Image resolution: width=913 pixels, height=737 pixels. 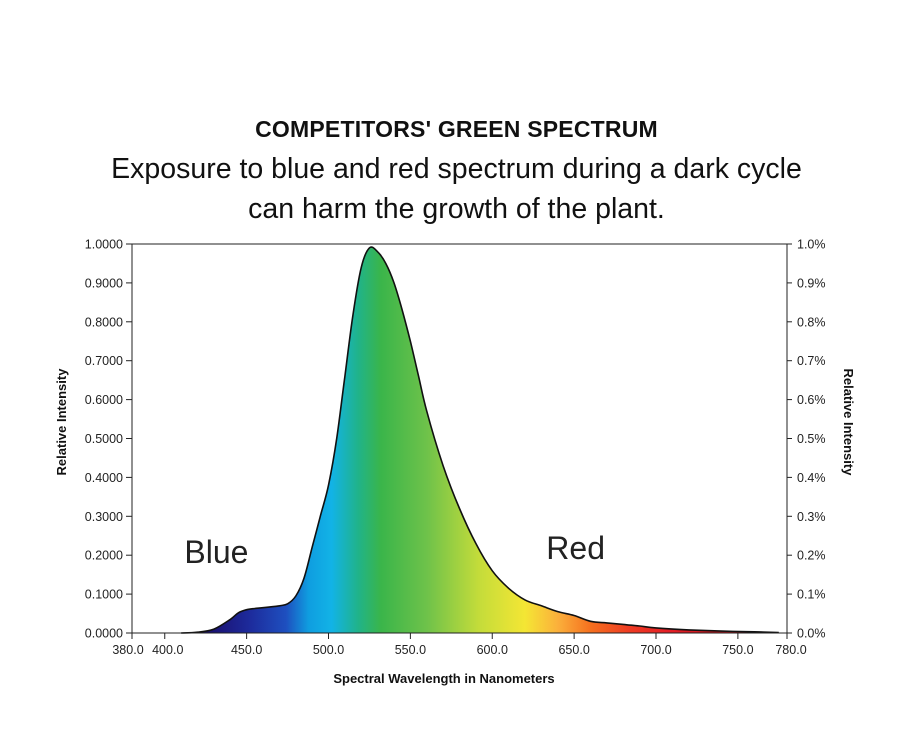 I want to click on x-tick-label: 650.0, so click(x=573, y=650).